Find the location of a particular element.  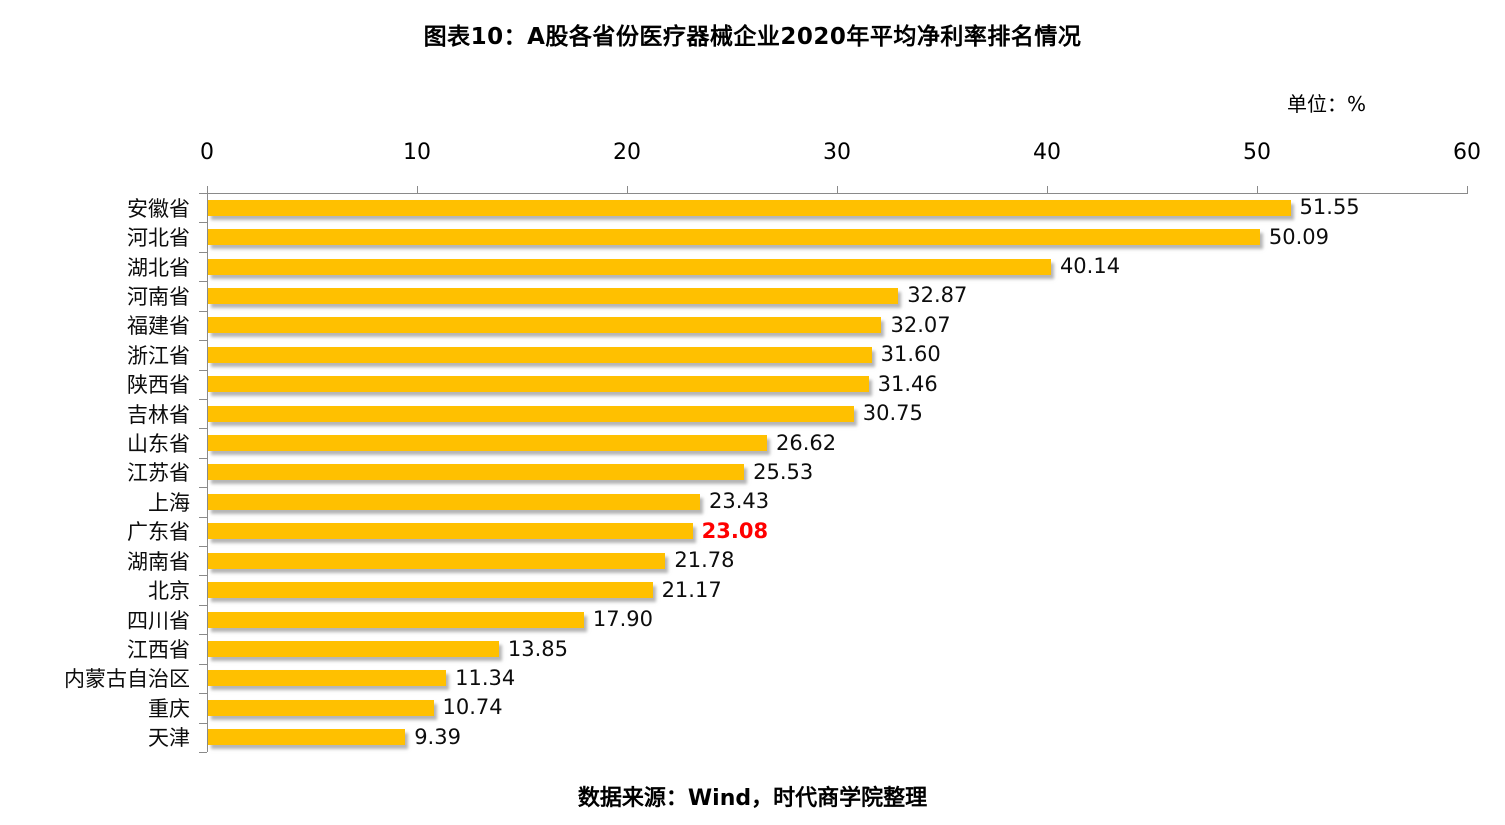

category-label: 浙江省 is located at coordinates (158, 355).